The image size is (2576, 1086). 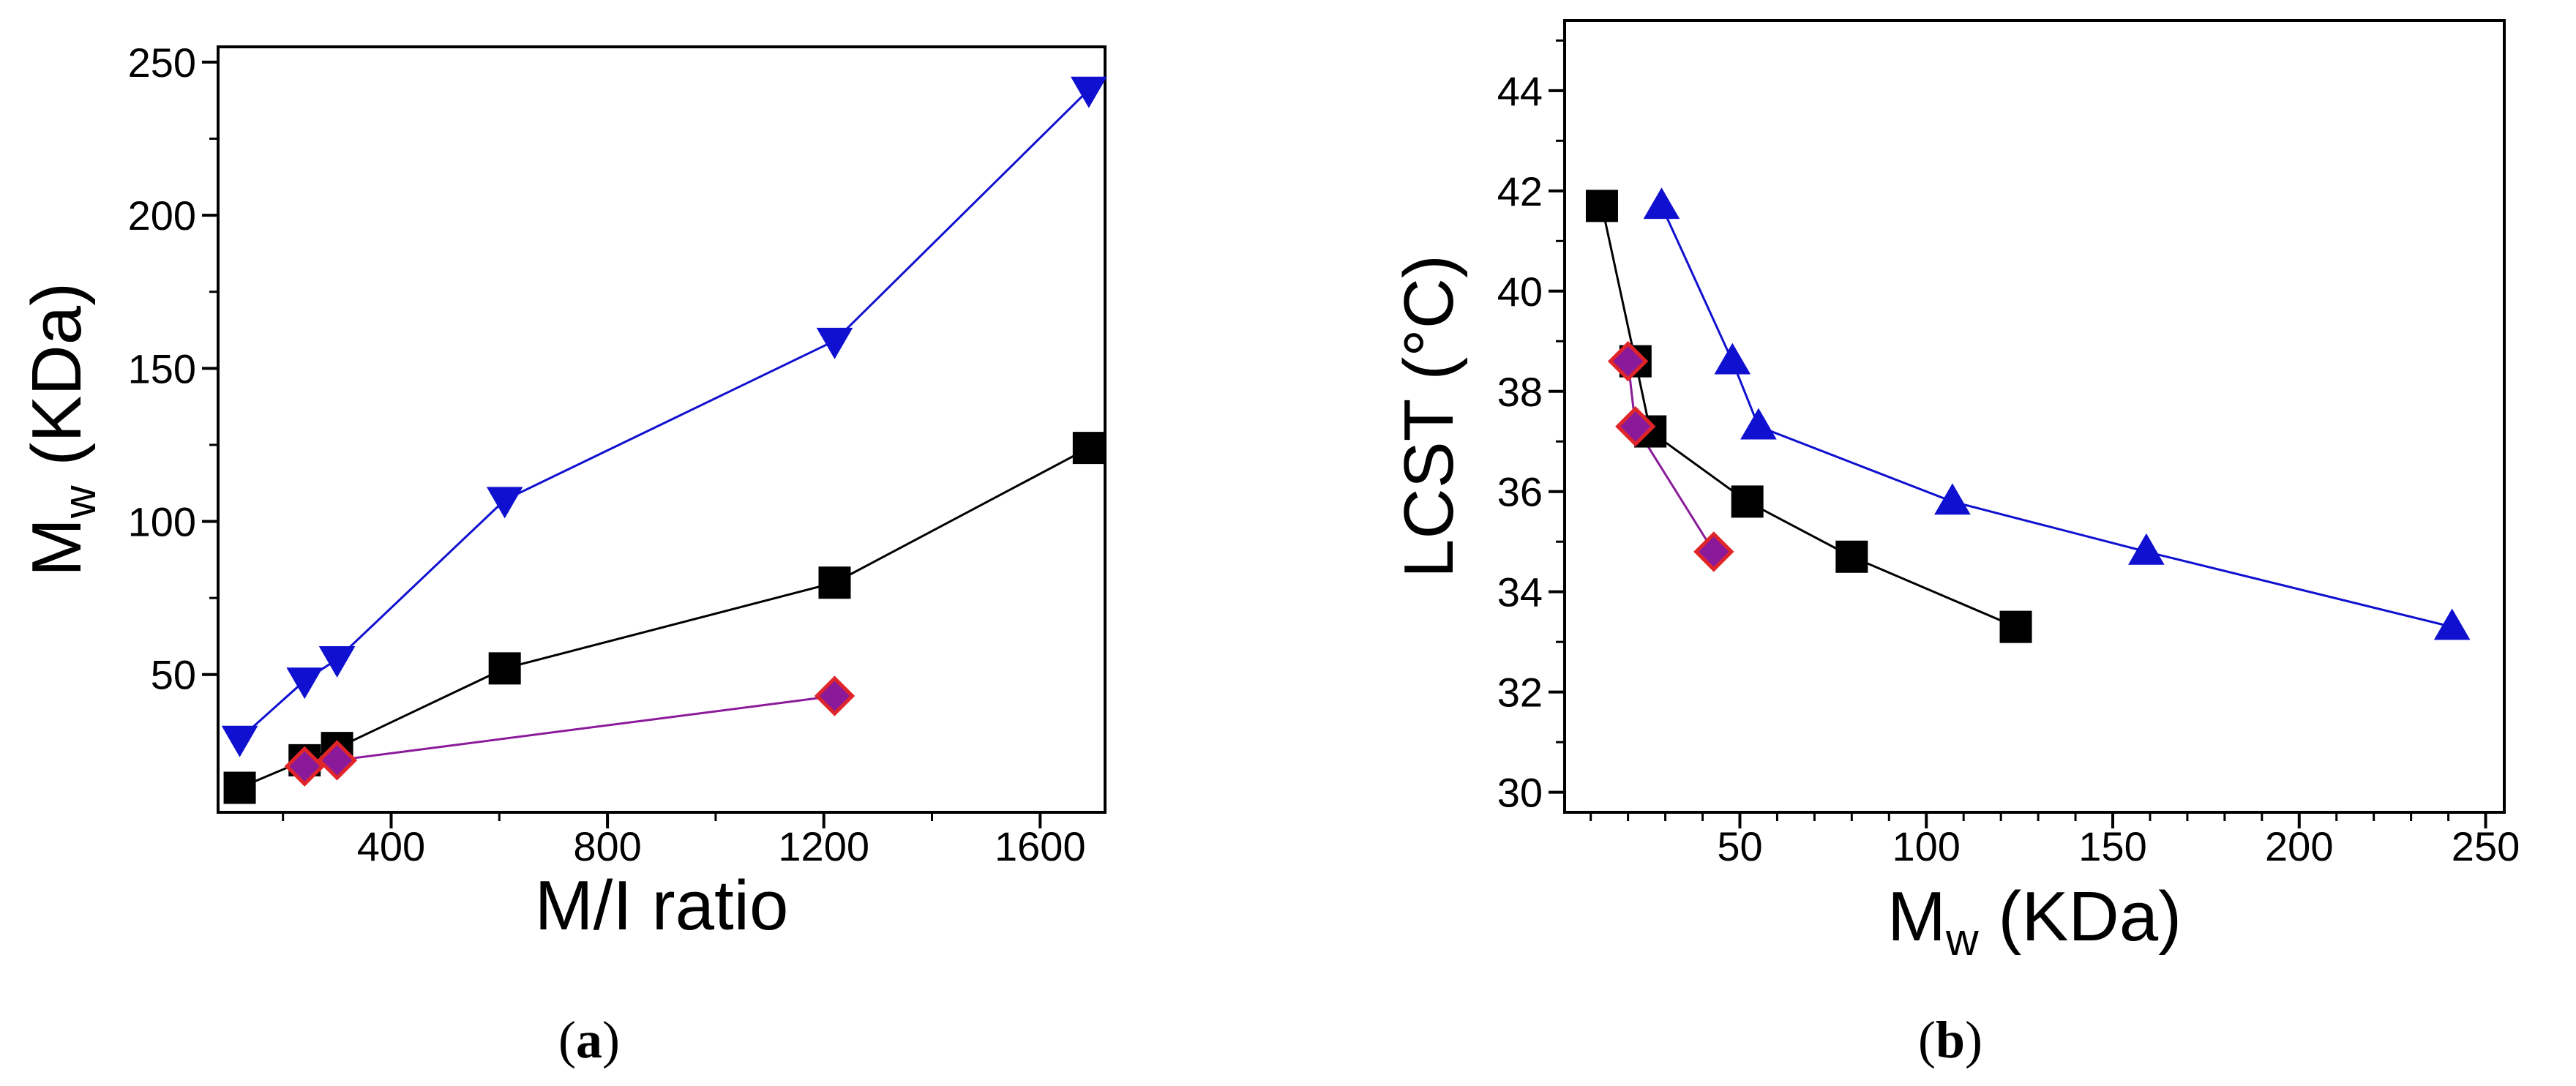 I want to click on panel-b-x-axis-title-main: M, so click(x=1916, y=917).